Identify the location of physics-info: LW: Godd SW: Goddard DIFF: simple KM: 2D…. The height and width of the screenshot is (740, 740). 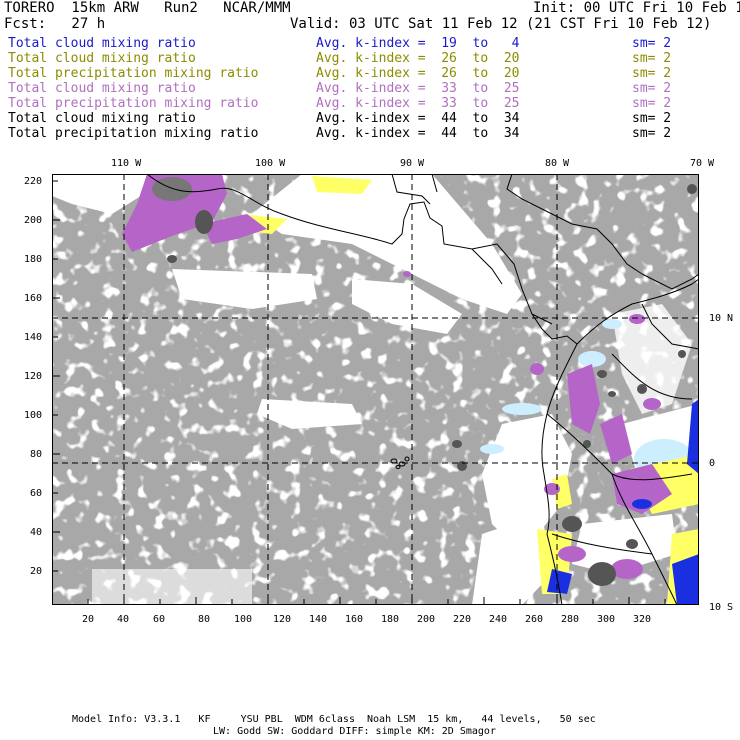
(354, 731).